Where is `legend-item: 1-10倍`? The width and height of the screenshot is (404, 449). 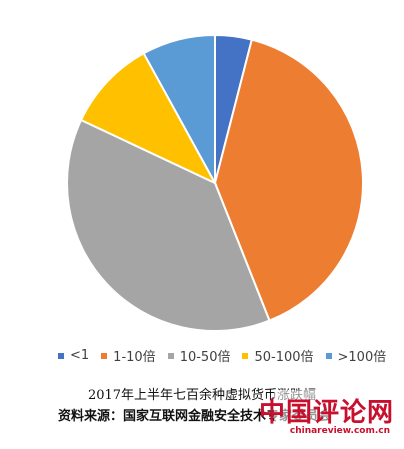
legend-item: 1-10倍 is located at coordinates (128, 355).